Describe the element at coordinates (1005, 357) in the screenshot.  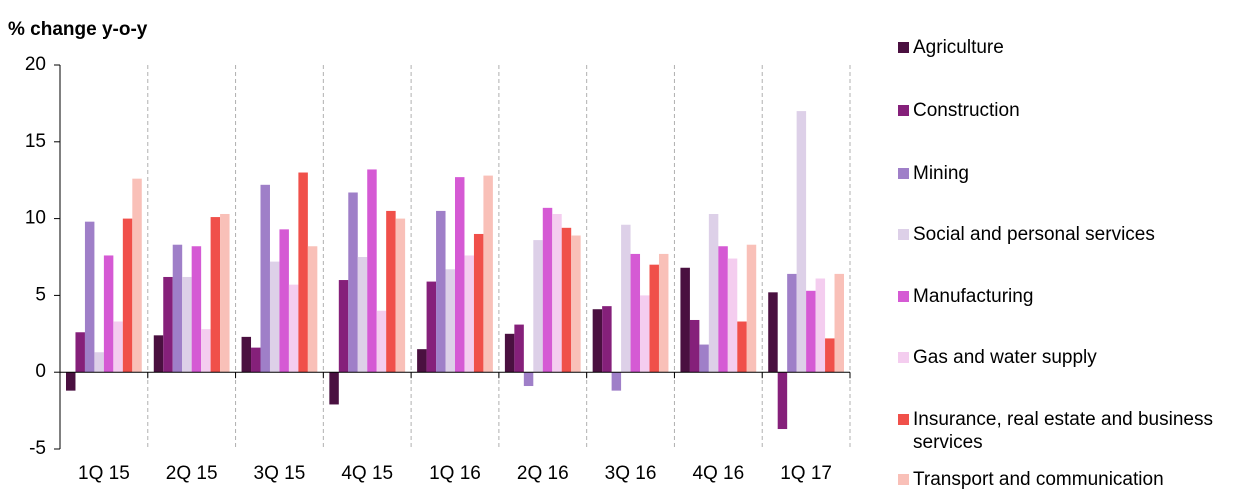
I see `legend-label: Gas and water supply` at that location.